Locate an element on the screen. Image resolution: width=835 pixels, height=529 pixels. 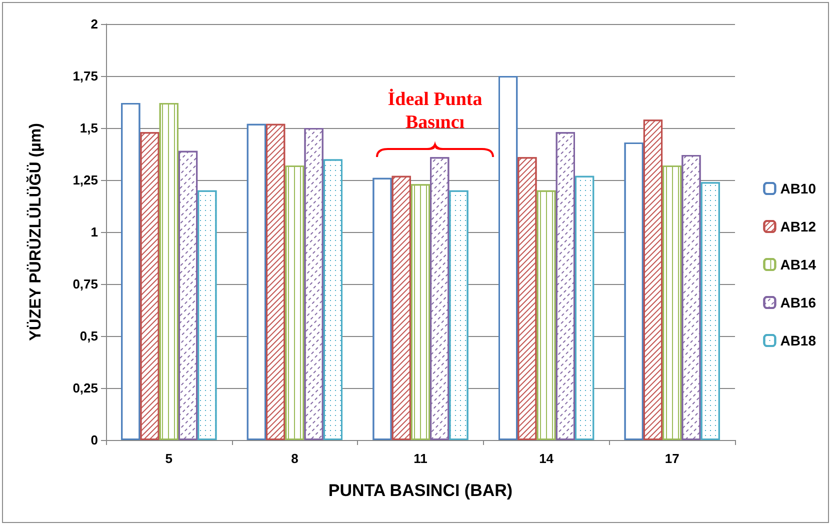
y-tick-label: 2 is located at coordinates (94, 24).